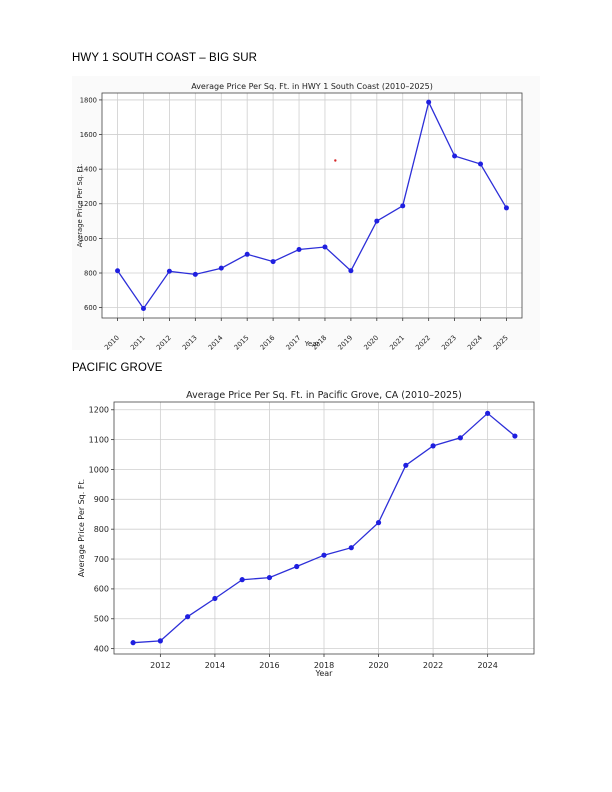 The height and width of the screenshot is (792, 612). I want to click on section-heading-big-sur: HWY 1 SOUTH COAST – BIG SUR, so click(165, 58).